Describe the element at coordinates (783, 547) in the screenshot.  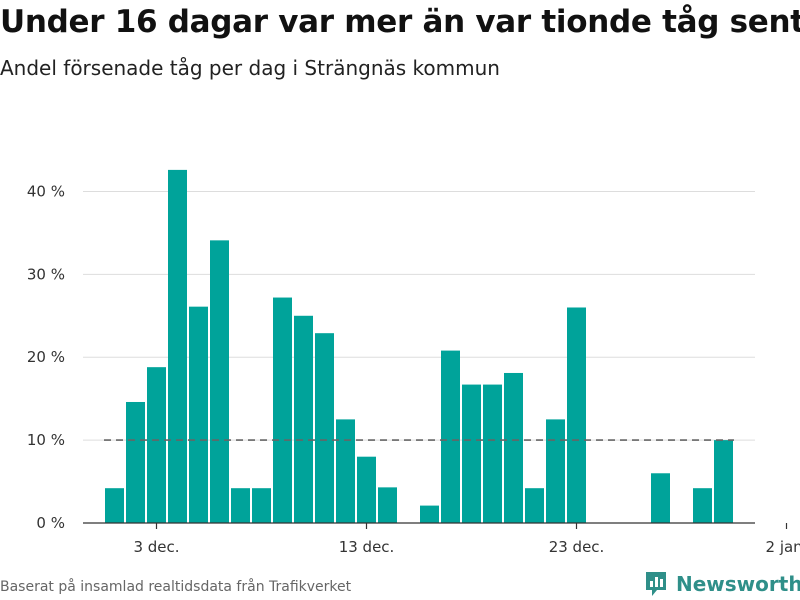
I see `x-tick-label: 2 jan.` at that location.